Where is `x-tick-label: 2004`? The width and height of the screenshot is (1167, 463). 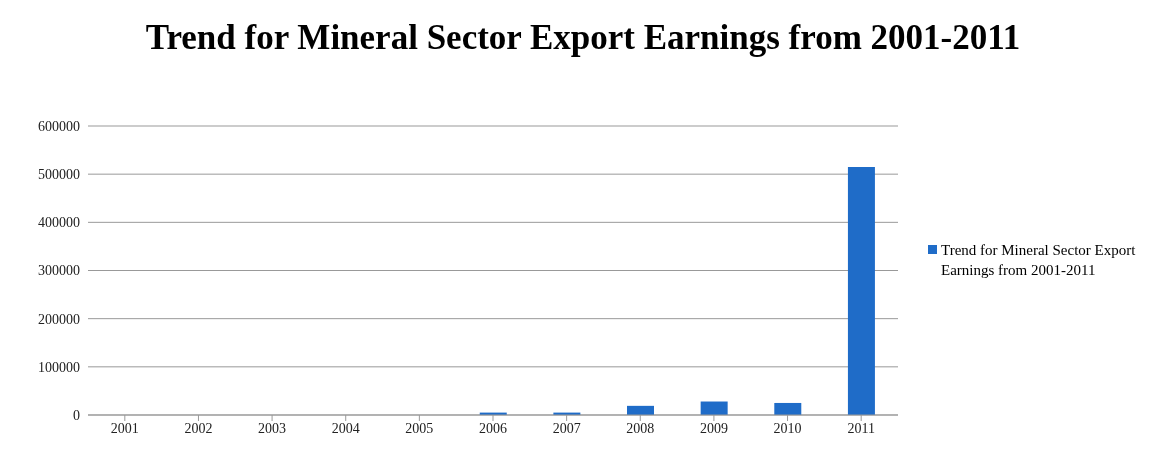 x-tick-label: 2004 is located at coordinates (345, 428).